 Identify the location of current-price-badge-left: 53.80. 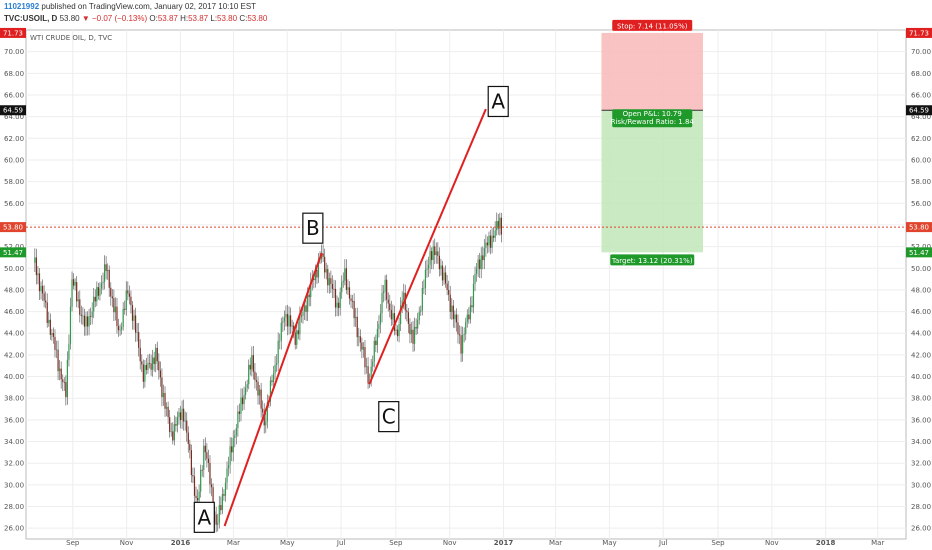
(13, 228).